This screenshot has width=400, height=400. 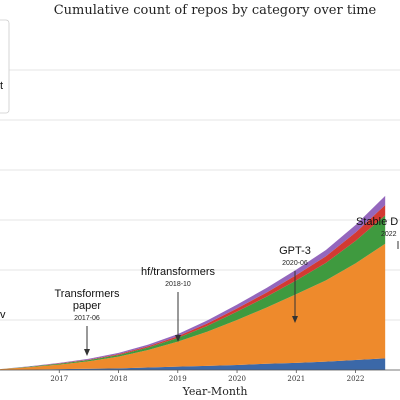 What do you see at coordinates (5, 66) in the screenshot?
I see `legend-box` at bounding box center [5, 66].